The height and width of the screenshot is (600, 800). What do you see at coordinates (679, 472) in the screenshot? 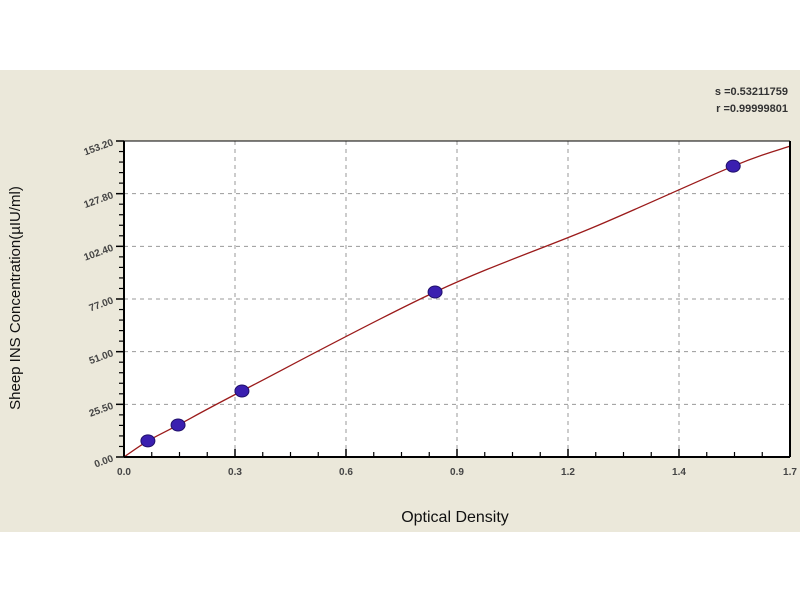
I see `x-tick-label: 1.4` at bounding box center [679, 472].